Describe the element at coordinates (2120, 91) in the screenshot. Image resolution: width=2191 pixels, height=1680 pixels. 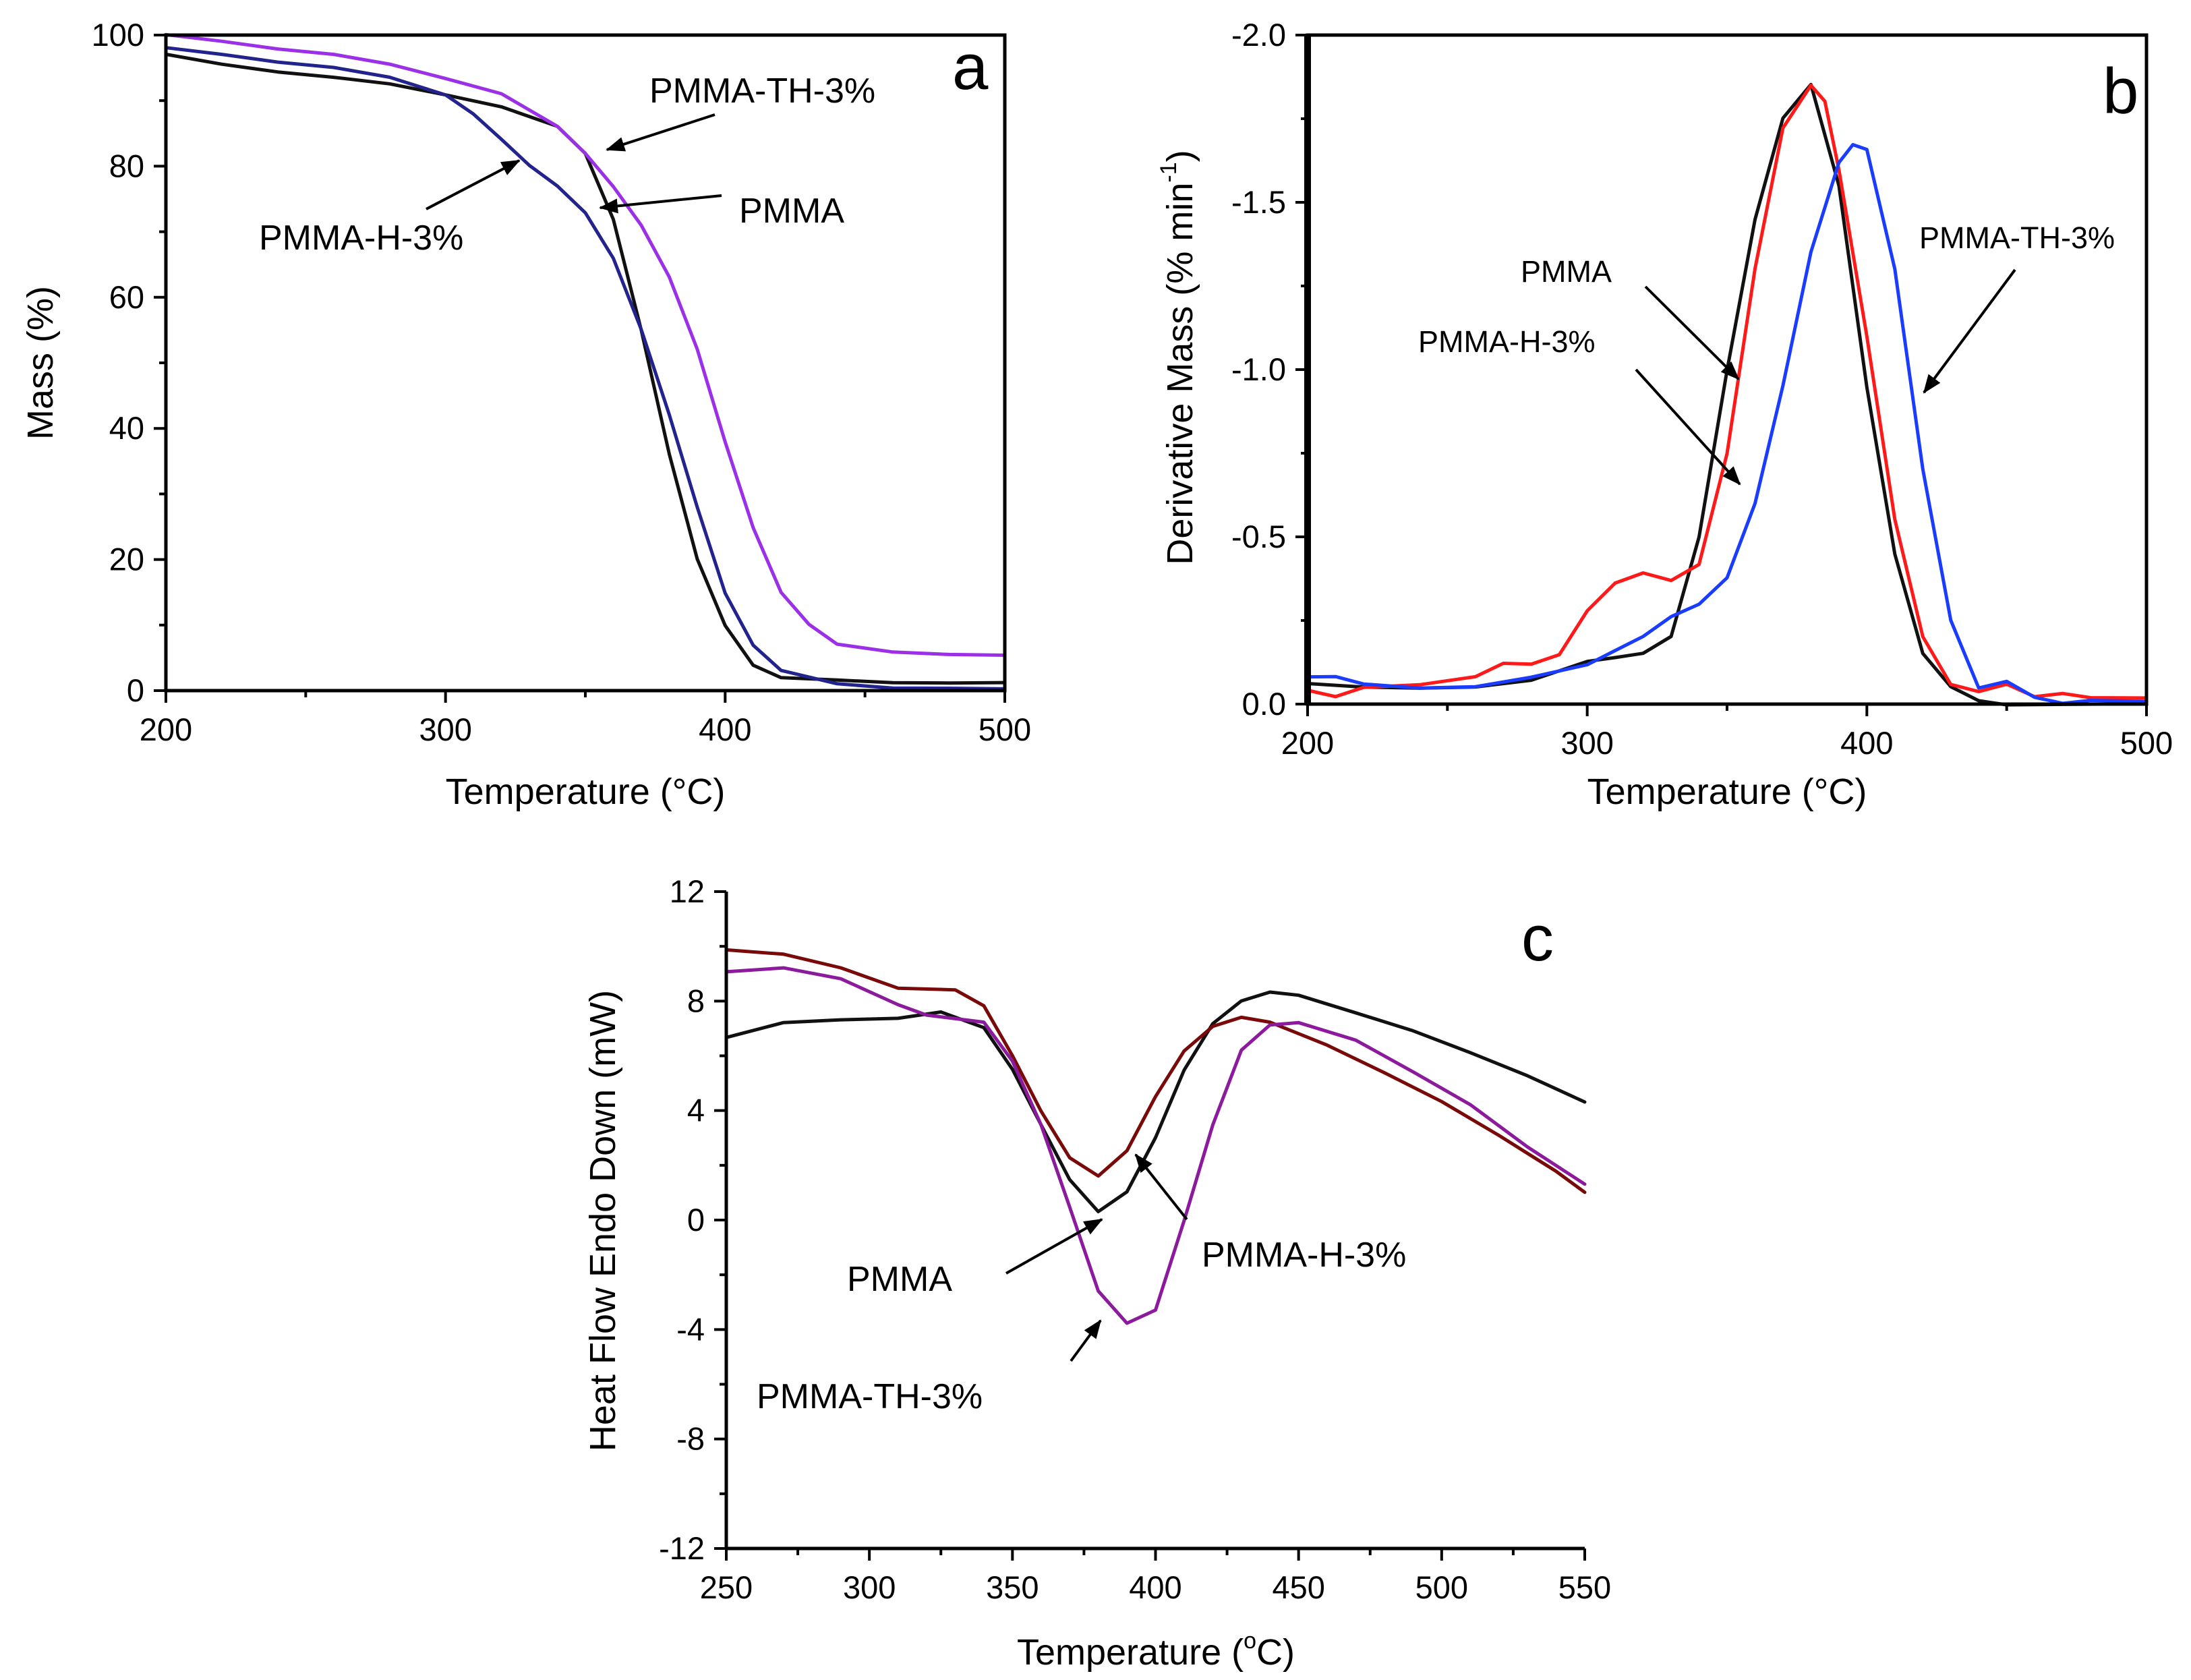
I see `panel-b-letter: b` at that location.